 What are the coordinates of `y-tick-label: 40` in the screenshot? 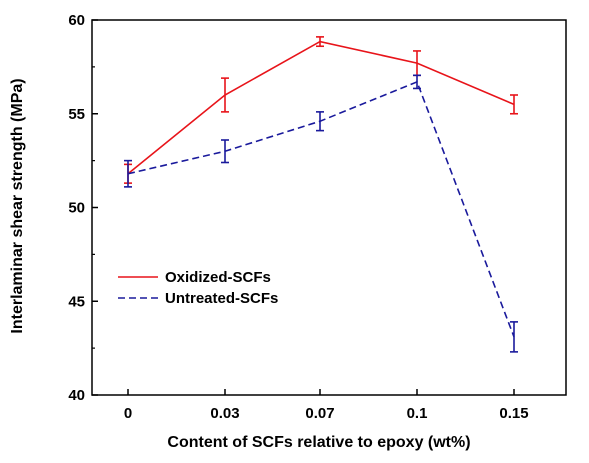 It's located at (76, 395).